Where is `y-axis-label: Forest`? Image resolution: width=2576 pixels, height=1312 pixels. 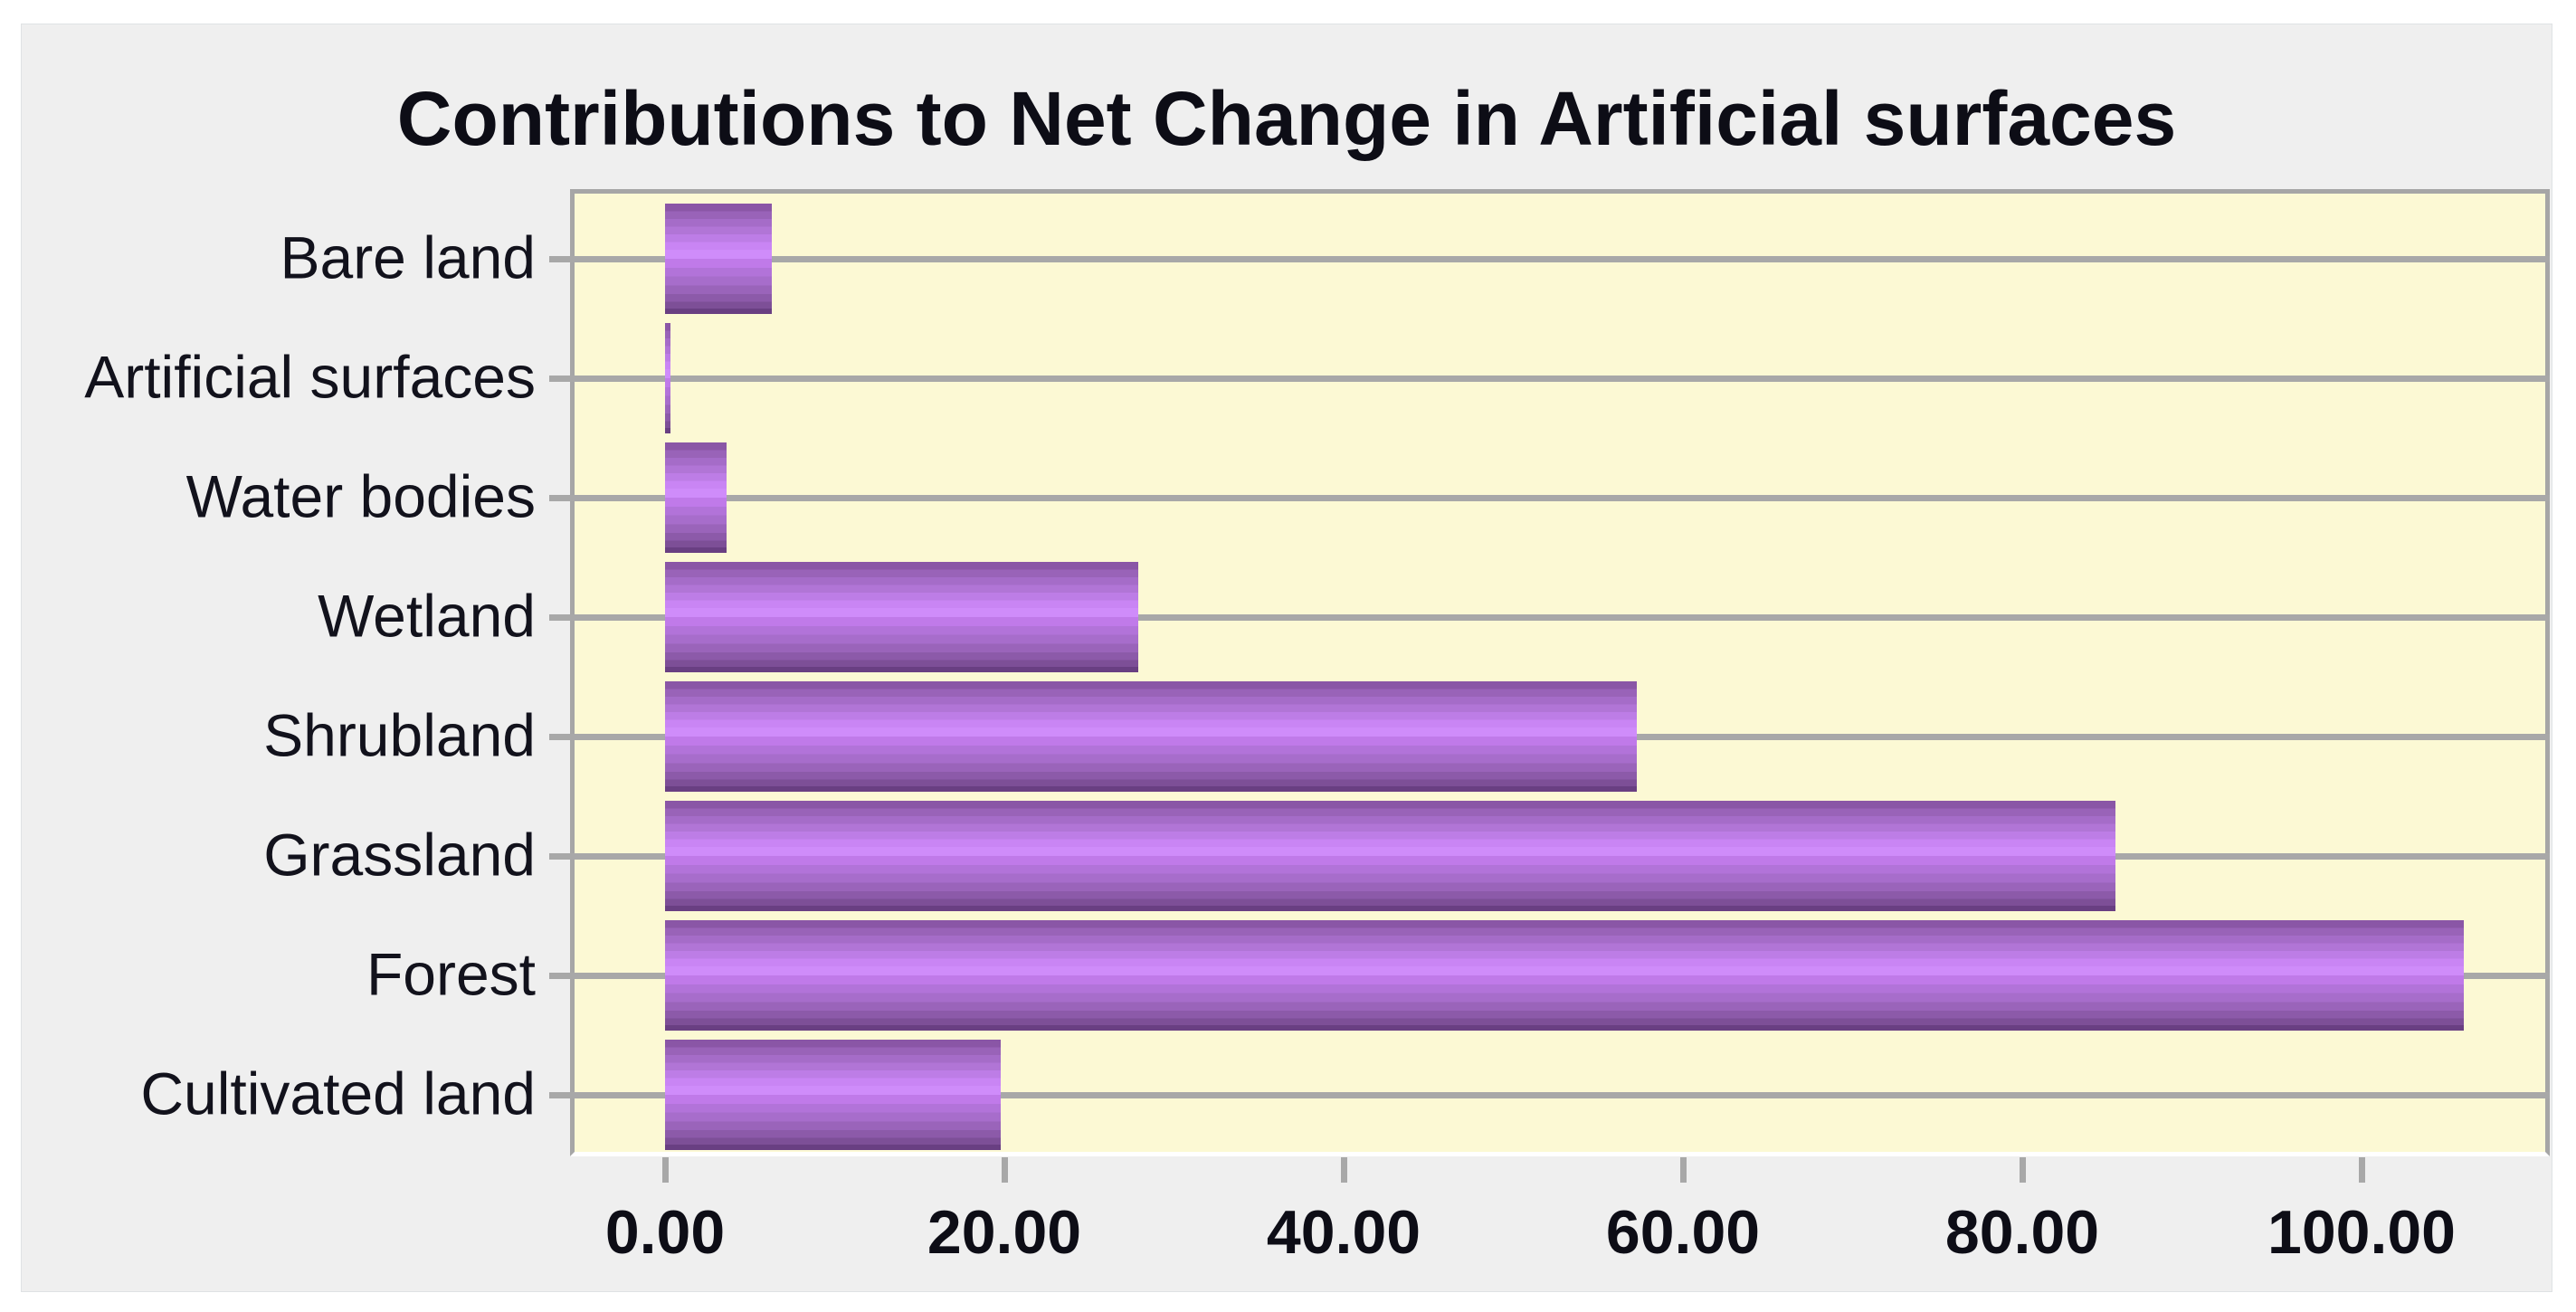 y-axis-label: Forest is located at coordinates (451, 974).